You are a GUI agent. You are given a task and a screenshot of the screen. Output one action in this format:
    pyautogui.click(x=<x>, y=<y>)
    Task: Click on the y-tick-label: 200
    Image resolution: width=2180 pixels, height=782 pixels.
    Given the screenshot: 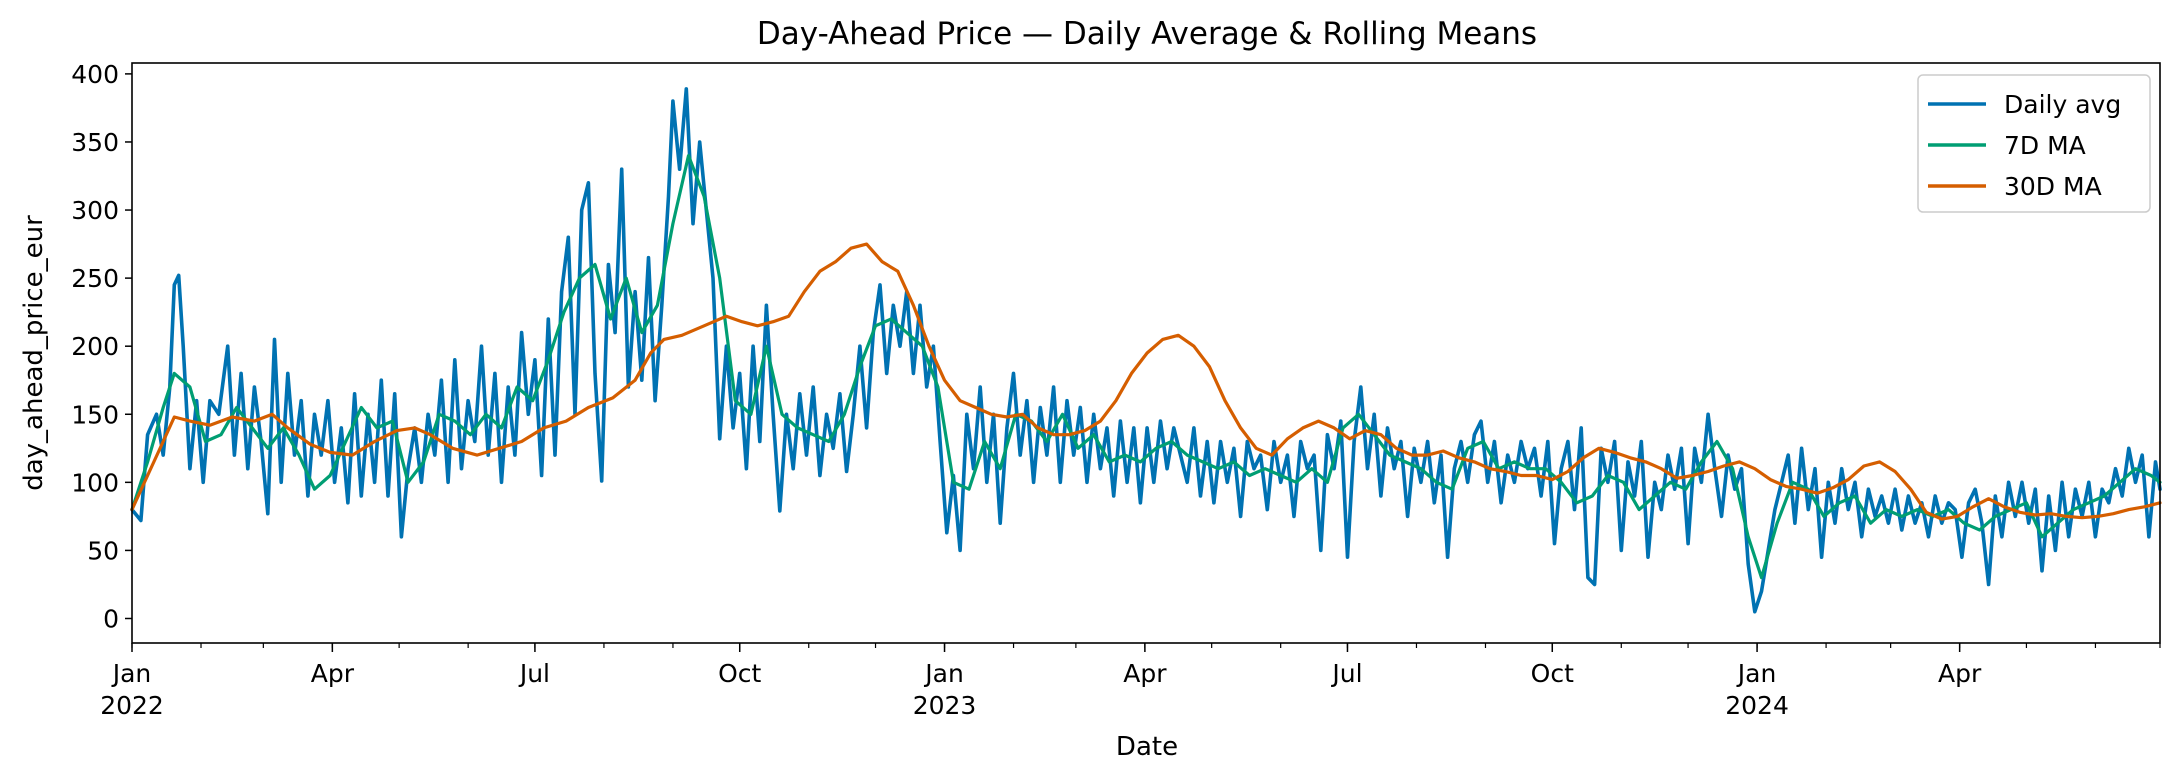 What is the action you would take?
    pyautogui.click(x=95, y=346)
    